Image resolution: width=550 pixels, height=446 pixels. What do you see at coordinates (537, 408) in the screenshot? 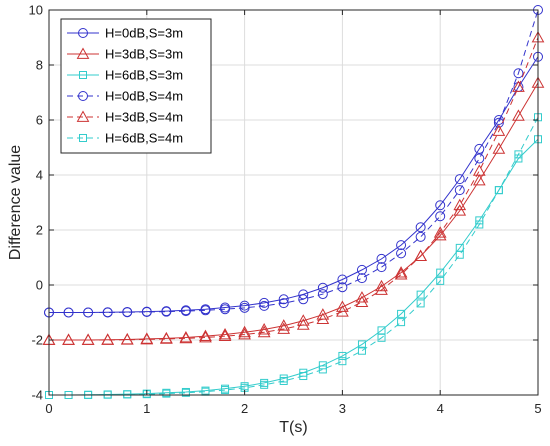
I see `x-tick-label: 5` at bounding box center [537, 408].